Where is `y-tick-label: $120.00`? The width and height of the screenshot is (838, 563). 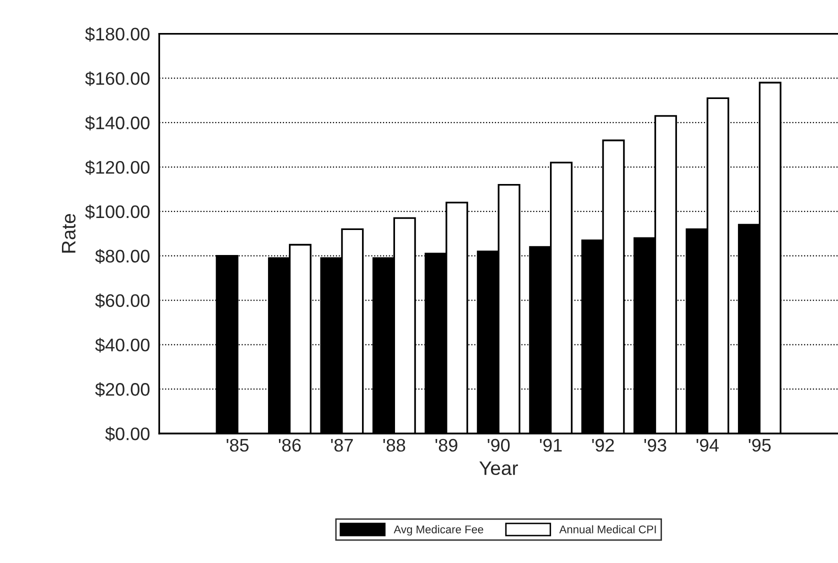 y-tick-label: $120.00 is located at coordinates (117, 167).